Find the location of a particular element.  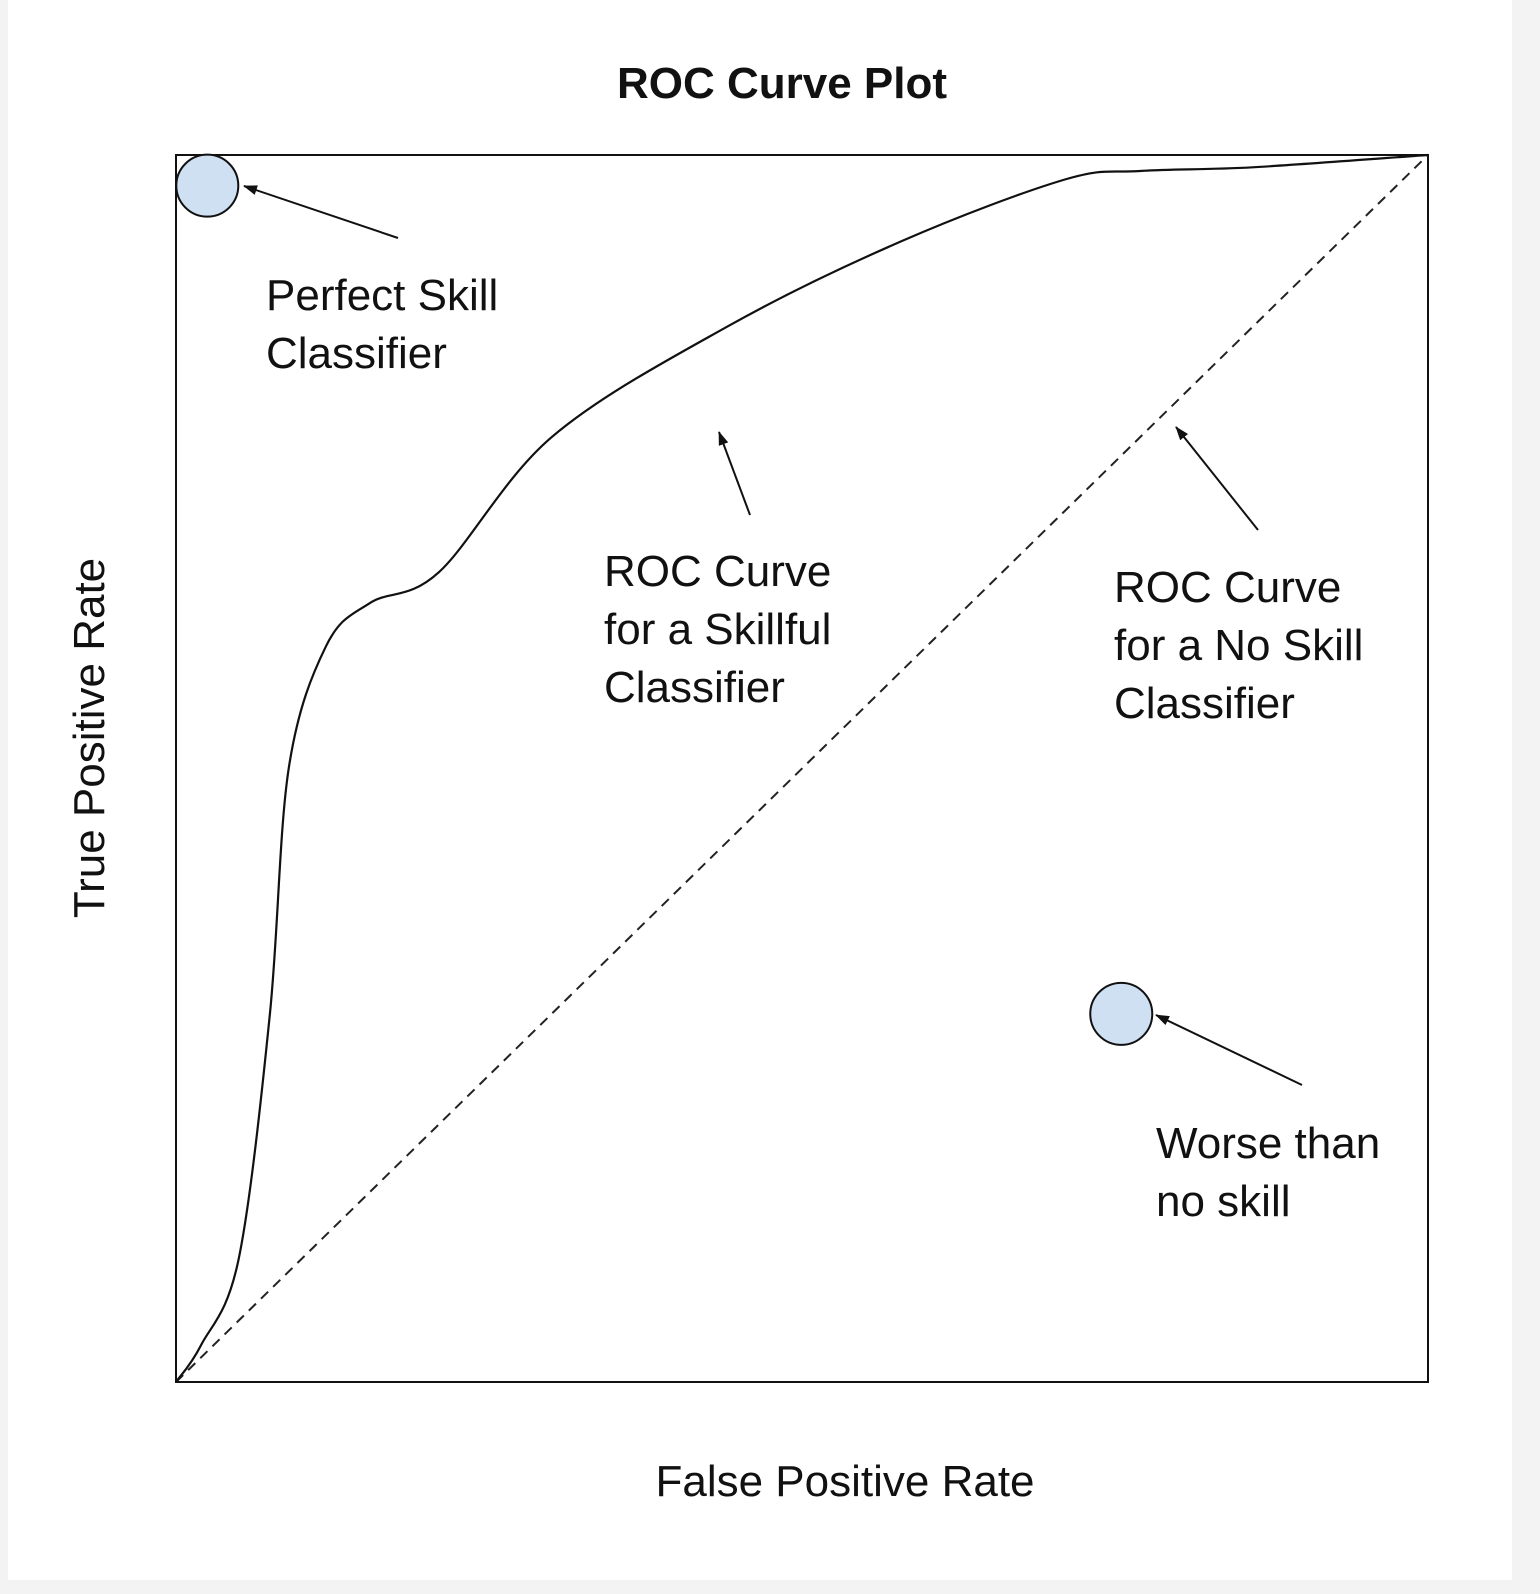

no-skill-classifier-annotation: ROC Curve for a No Skill Classifier is located at coordinates (1245, 645).